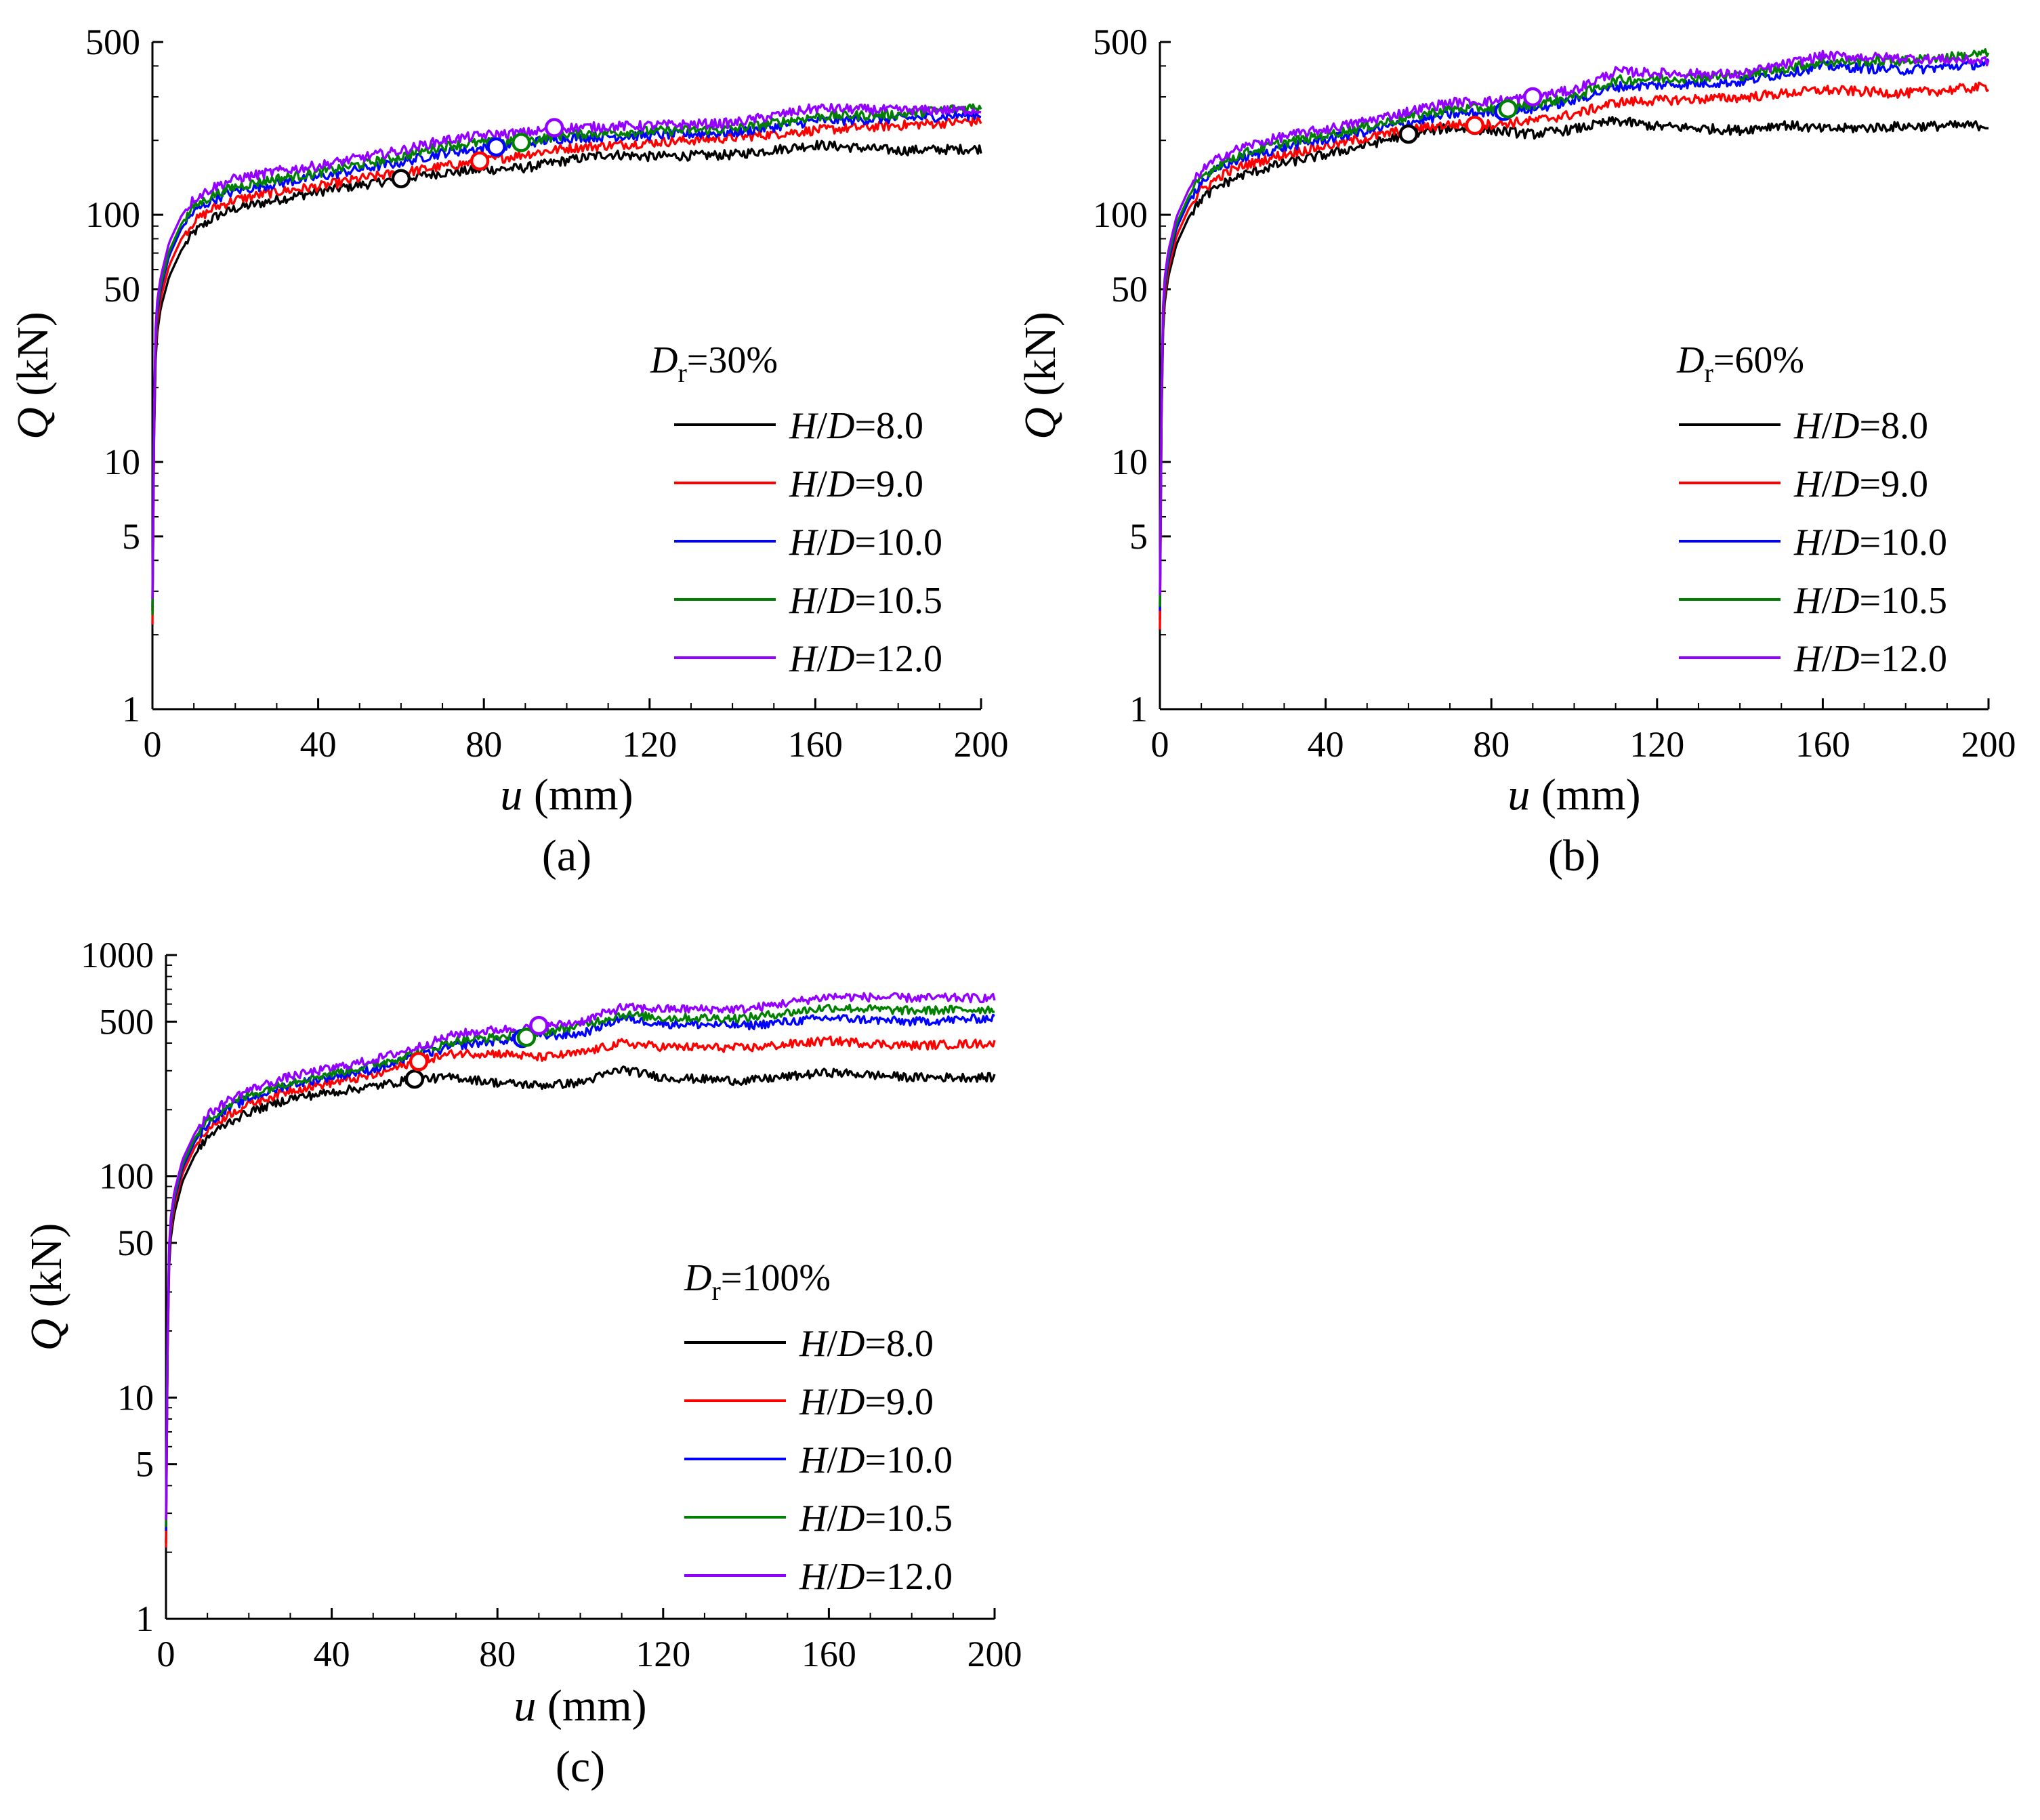  Describe the element at coordinates (496, 147) in the screenshot. I see `marker-10.0` at that location.